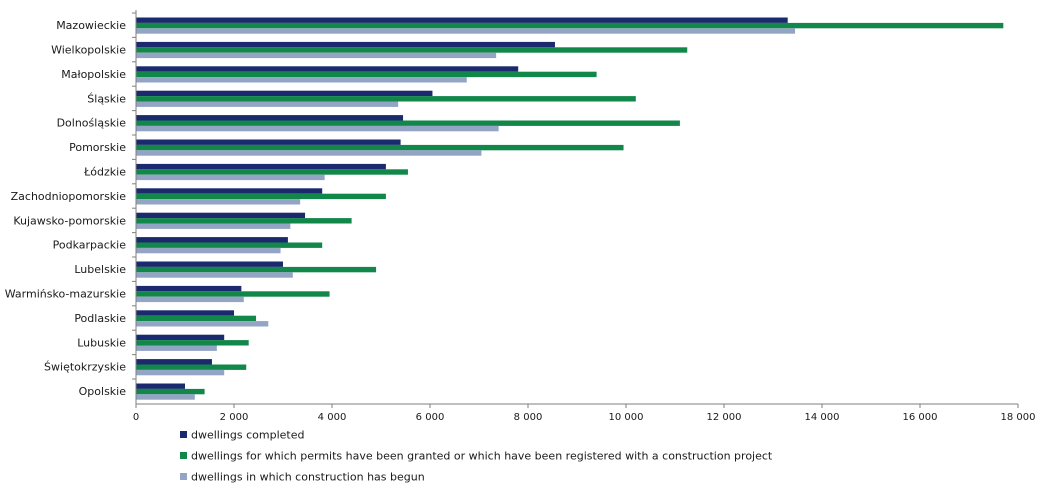 The image size is (1038, 490). I want to click on category-label: Warmińsko-mazurskie, so click(65, 294).